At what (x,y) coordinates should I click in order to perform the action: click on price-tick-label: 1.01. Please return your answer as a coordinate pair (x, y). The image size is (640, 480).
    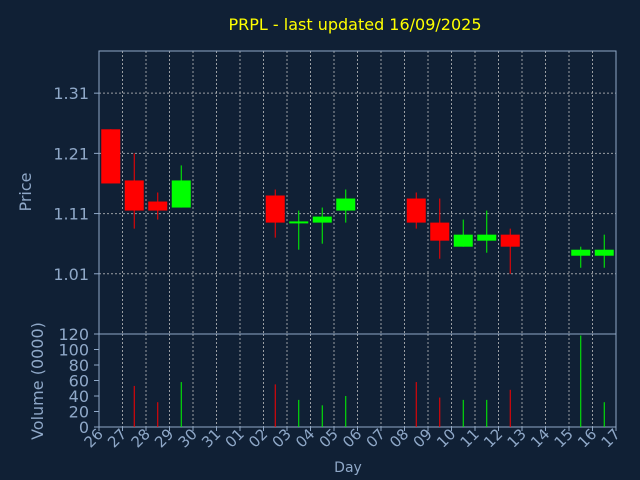
    Looking at the image, I should click on (71, 274).